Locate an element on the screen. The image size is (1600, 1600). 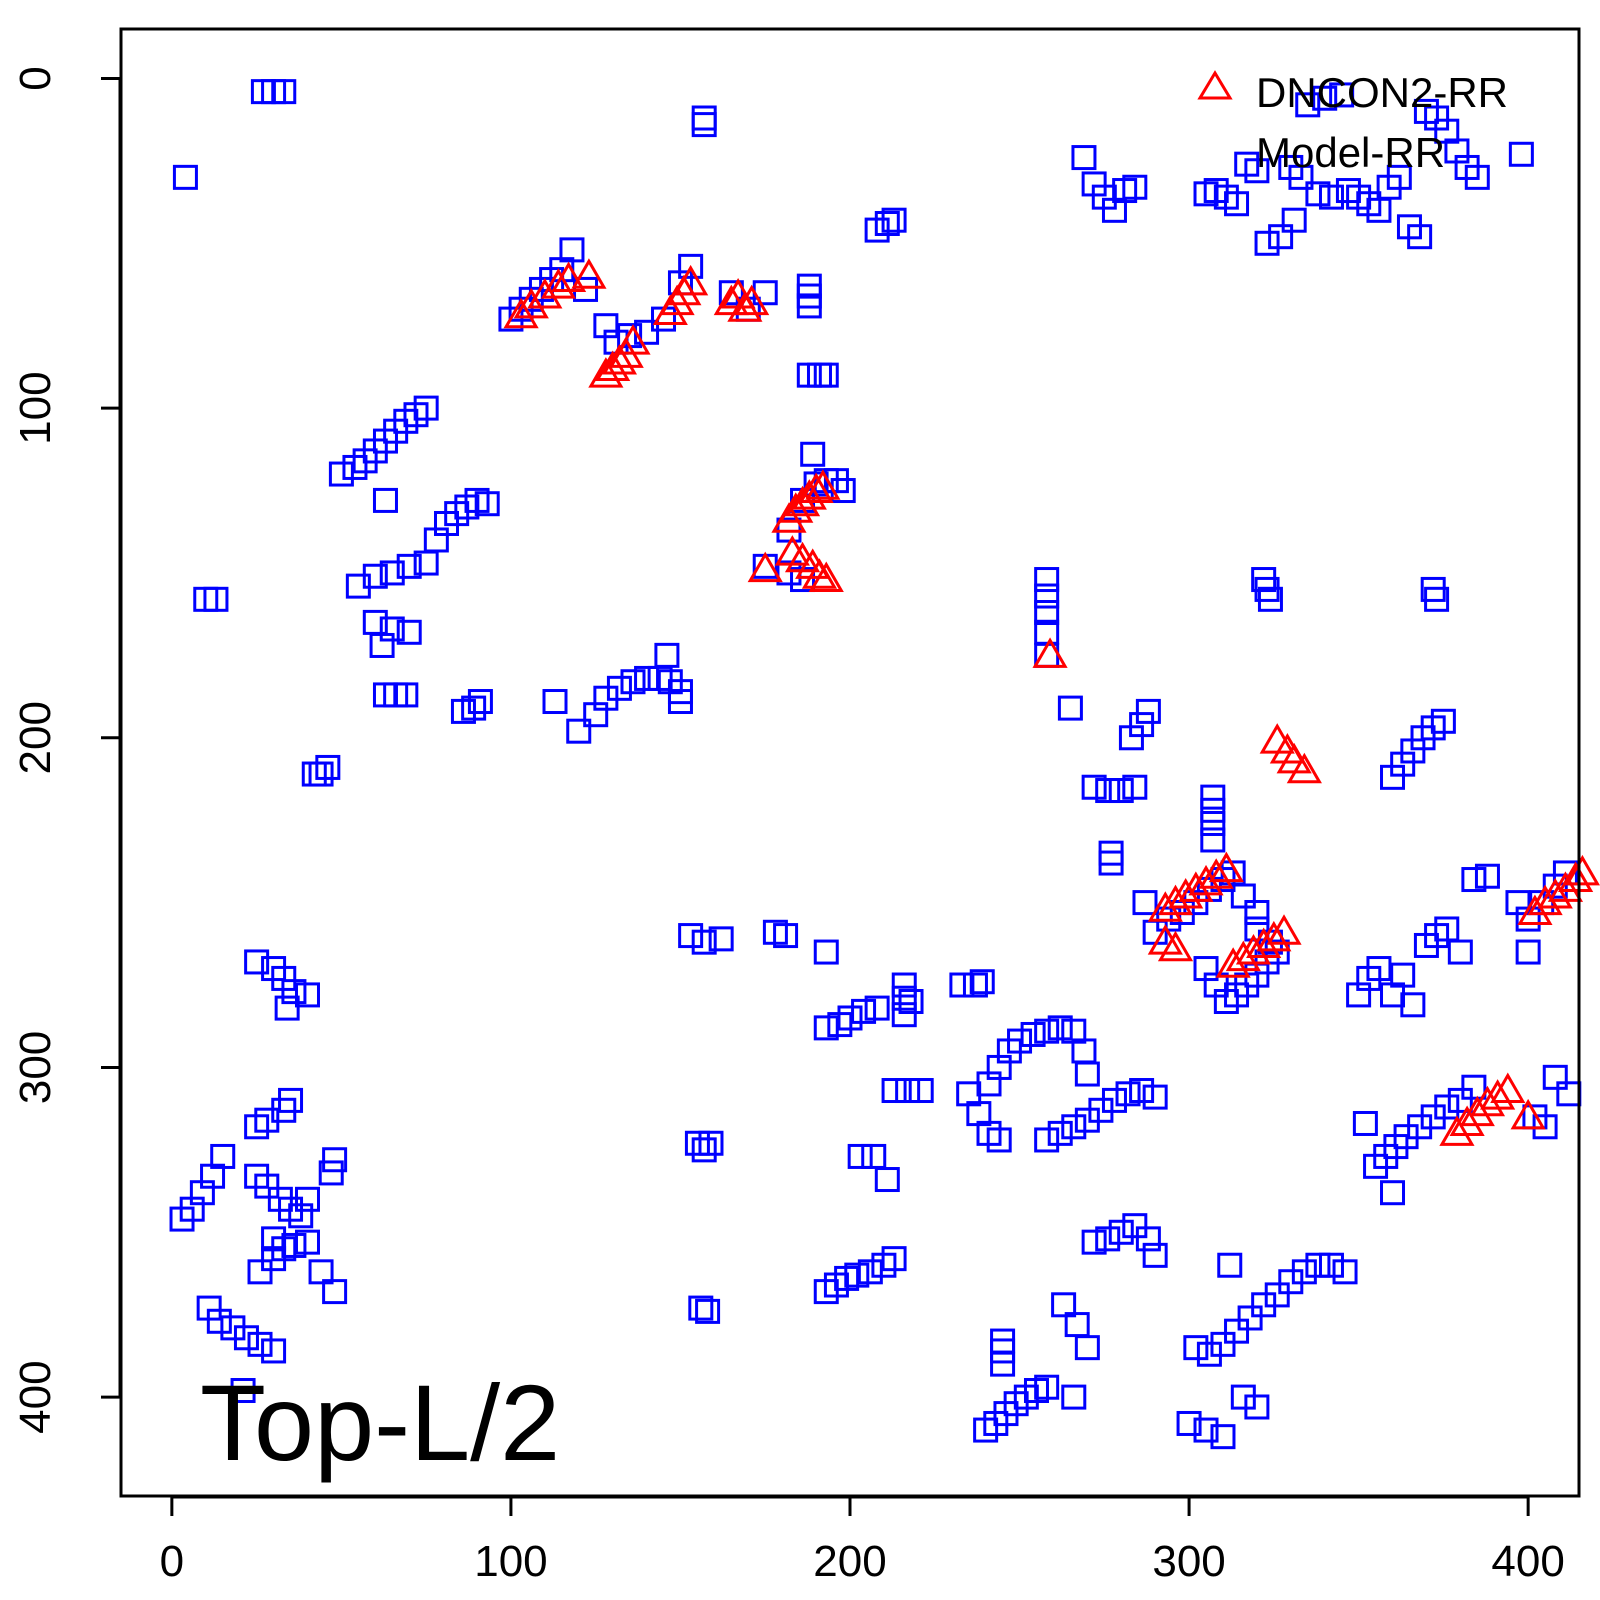
y-tick-label: 0 is located at coordinates (35, 78).